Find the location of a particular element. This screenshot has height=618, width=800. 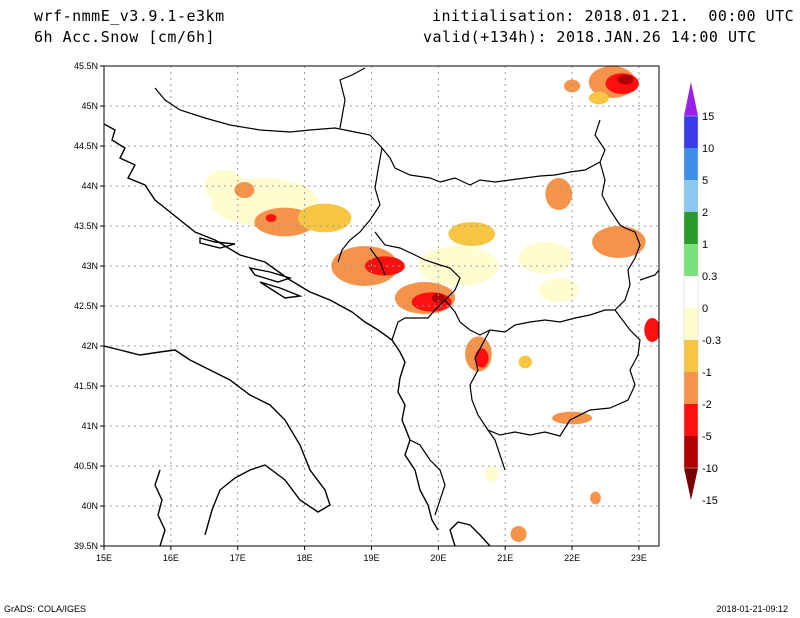

legend-bottom-arrow is located at coordinates (691, 484).